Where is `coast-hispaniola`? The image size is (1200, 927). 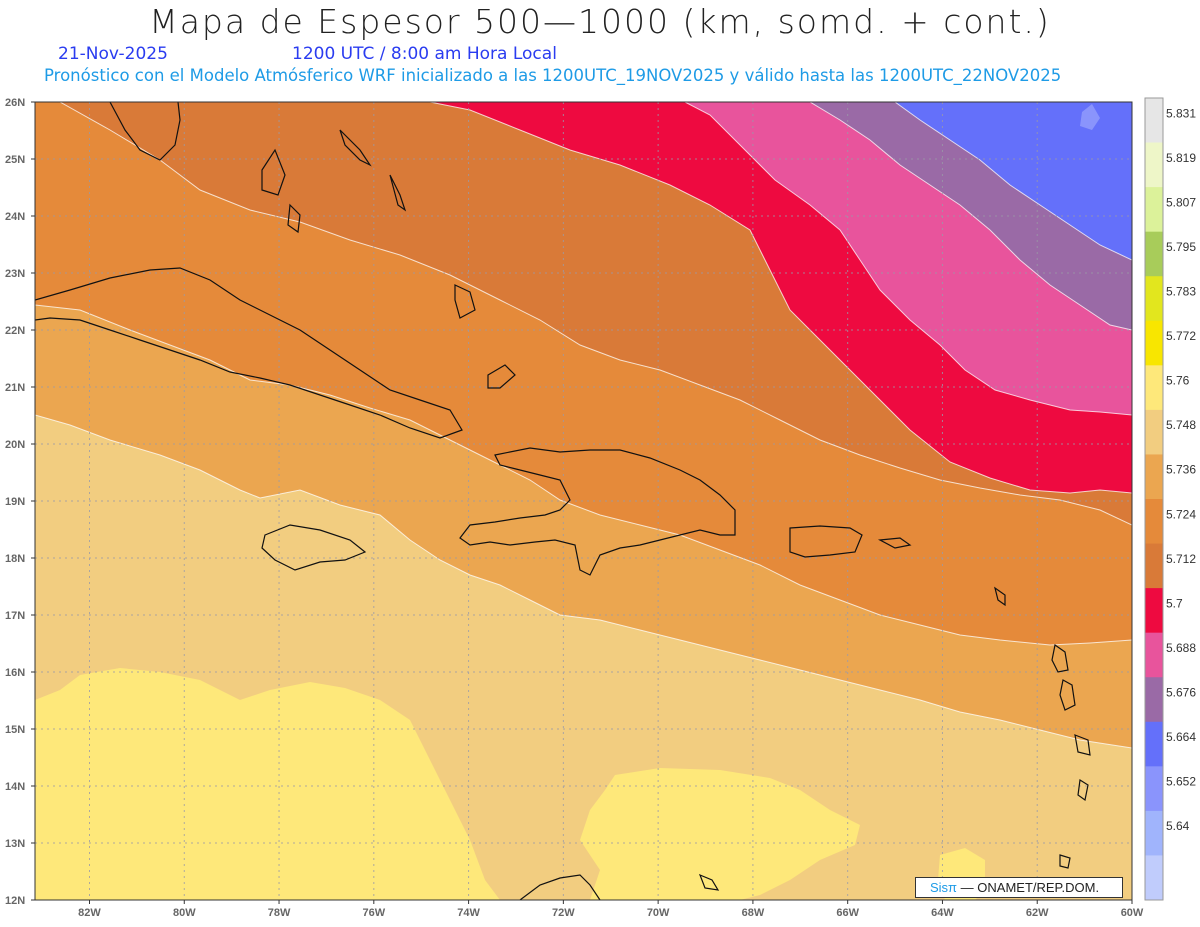
coast-hispaniola is located at coordinates (597, 511).